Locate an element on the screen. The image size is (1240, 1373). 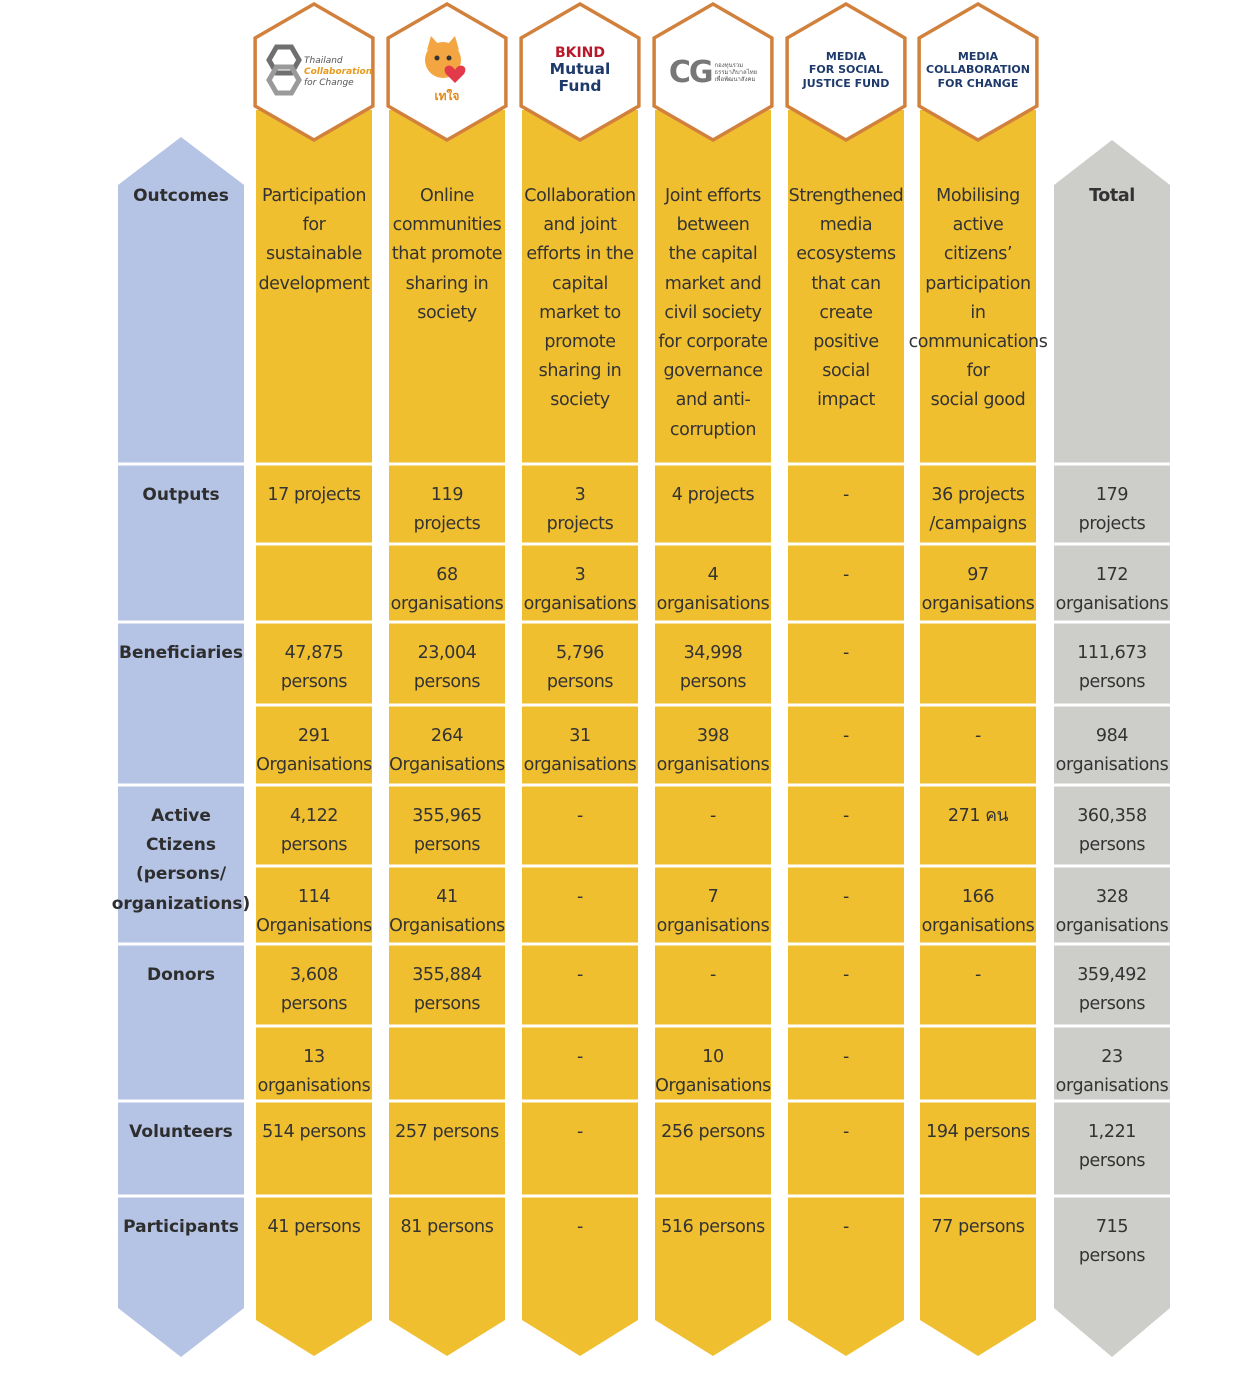
logo-text-line: Collaboration is located at coordinates (338, 71).